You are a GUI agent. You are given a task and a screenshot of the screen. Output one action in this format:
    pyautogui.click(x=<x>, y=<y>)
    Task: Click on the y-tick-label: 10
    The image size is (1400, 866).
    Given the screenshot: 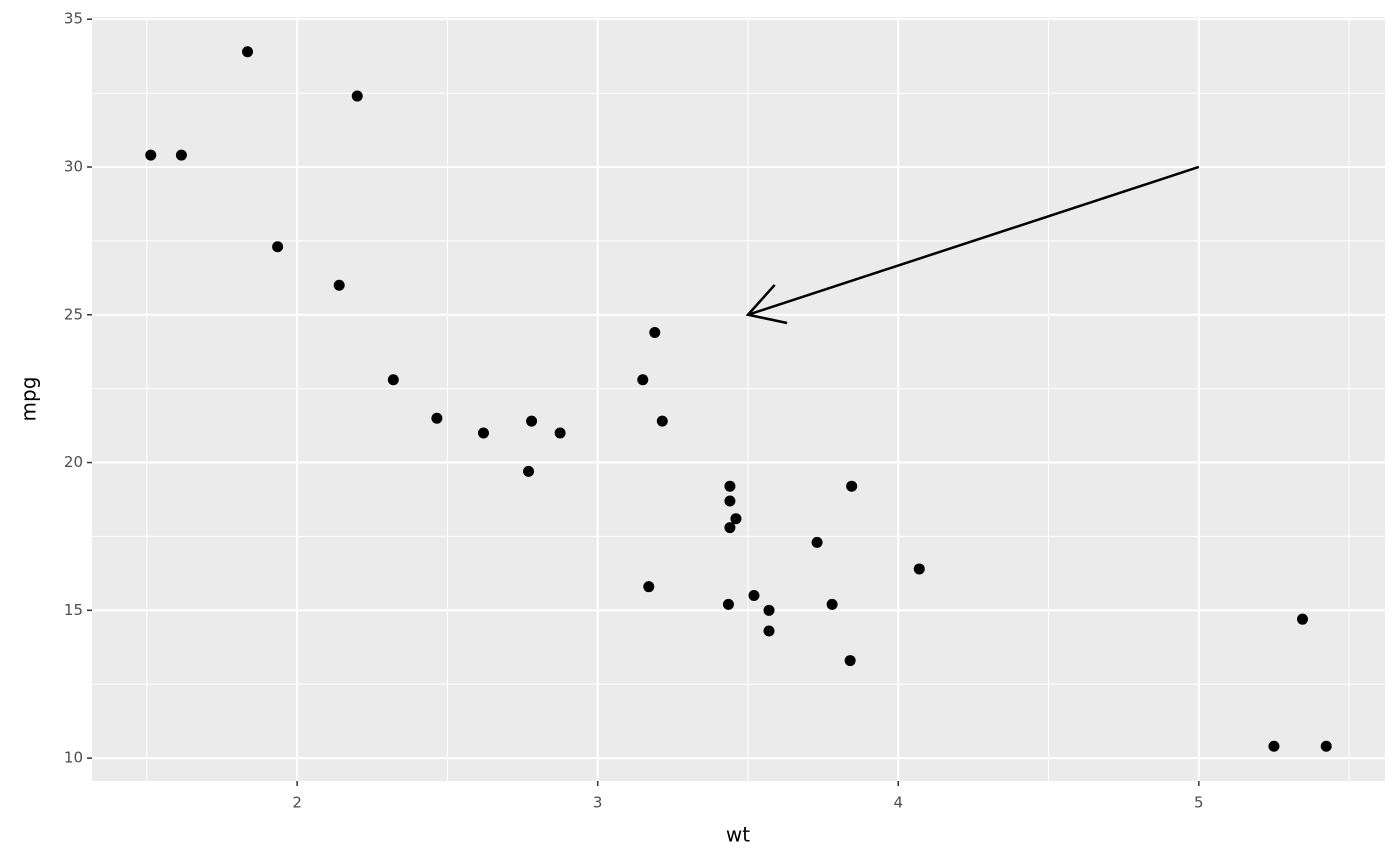 What is the action you would take?
    pyautogui.click(x=73, y=758)
    